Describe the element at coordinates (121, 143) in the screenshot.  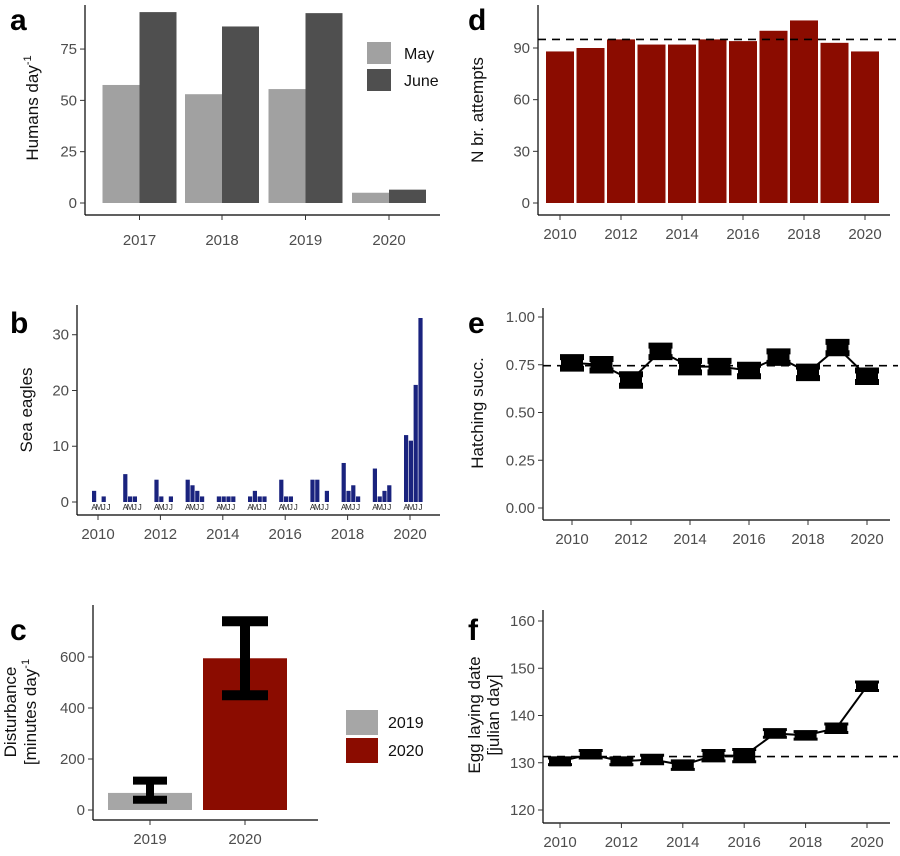
I see `bar-may-2017` at that location.